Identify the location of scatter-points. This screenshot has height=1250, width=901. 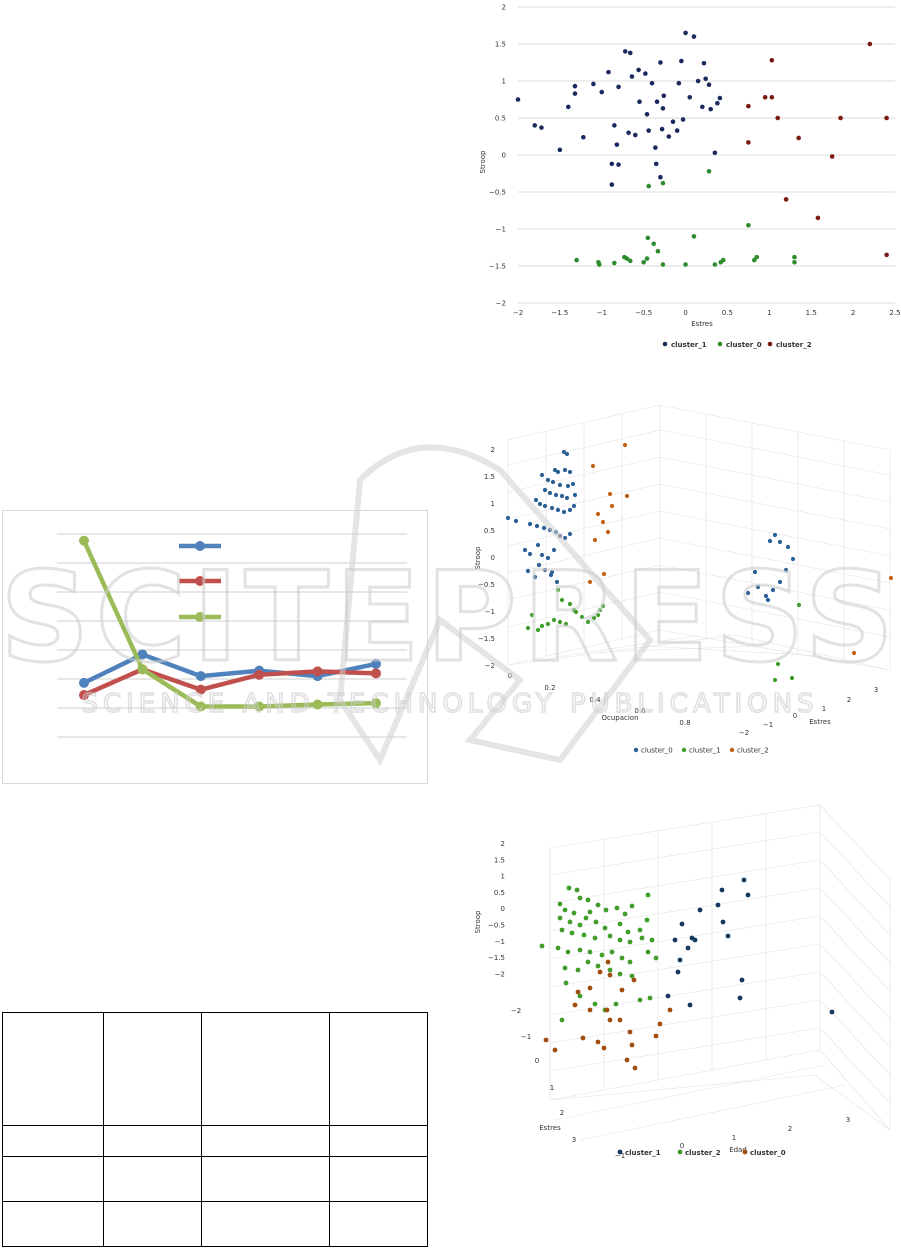
(687, 974).